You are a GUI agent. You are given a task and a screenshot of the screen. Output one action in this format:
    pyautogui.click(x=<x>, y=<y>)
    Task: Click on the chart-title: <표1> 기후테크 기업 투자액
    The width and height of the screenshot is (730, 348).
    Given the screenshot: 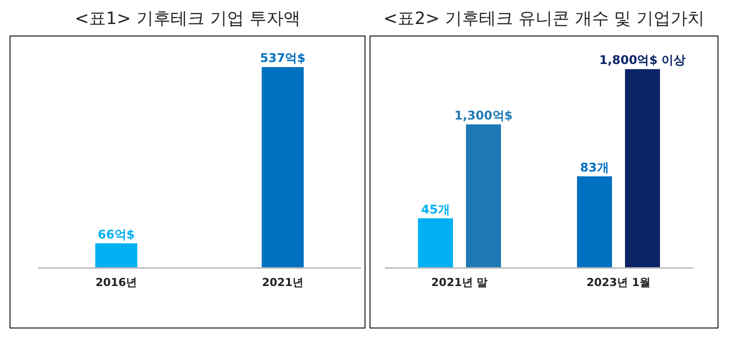 What is the action you would take?
    pyautogui.click(x=187, y=19)
    